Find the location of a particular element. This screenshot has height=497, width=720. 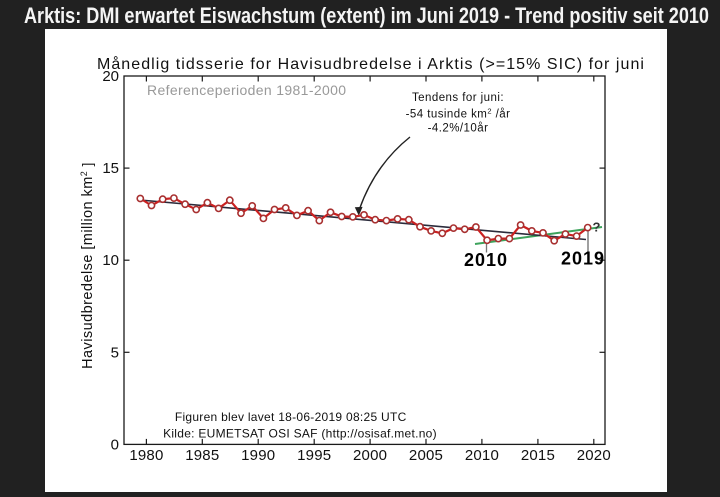

svg-text: 1980 is located at coordinates (146, 455).